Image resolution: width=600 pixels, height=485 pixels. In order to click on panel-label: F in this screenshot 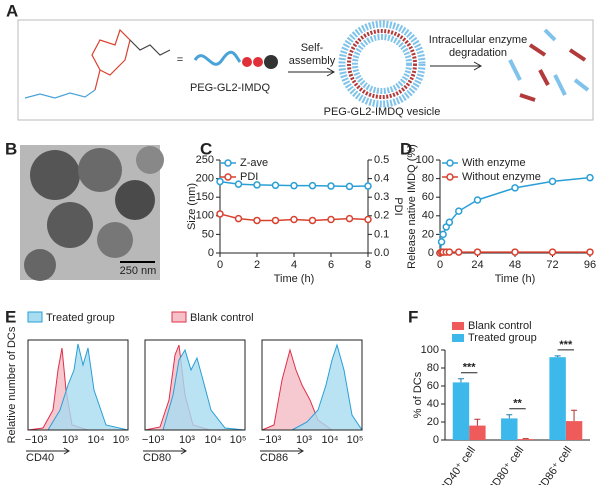, I will do `click(413, 316)`.